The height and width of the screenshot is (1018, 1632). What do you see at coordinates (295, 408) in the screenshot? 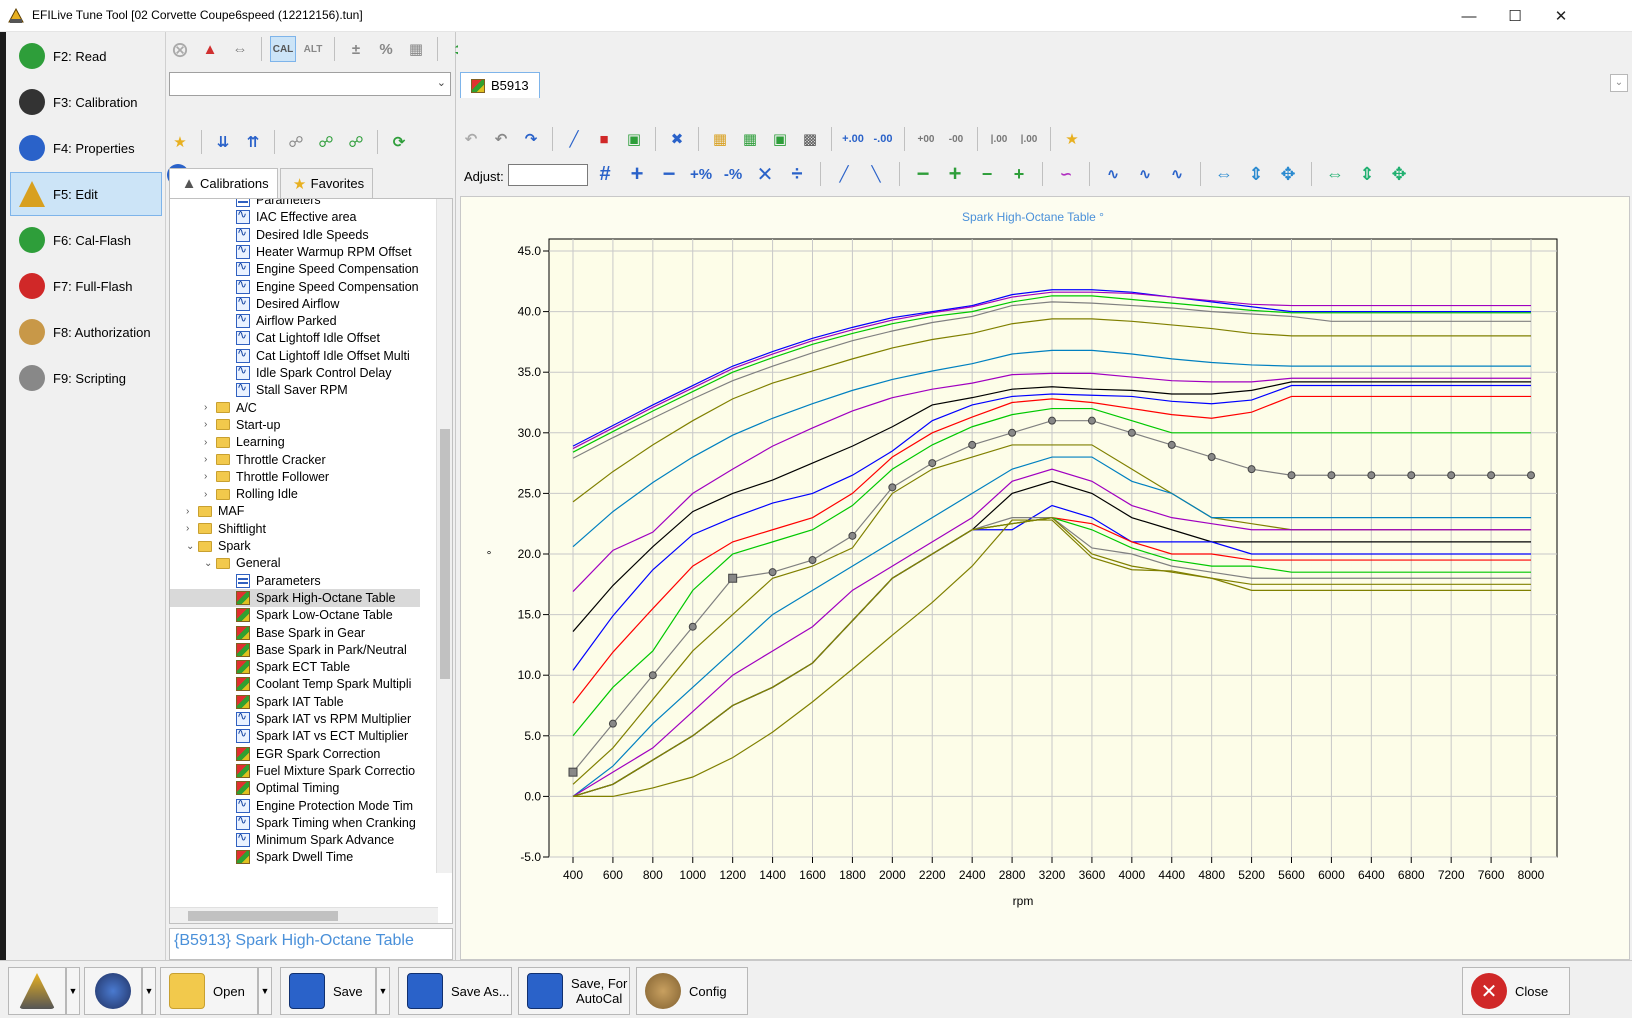
I see `tree-row: › A/C` at bounding box center [295, 408].